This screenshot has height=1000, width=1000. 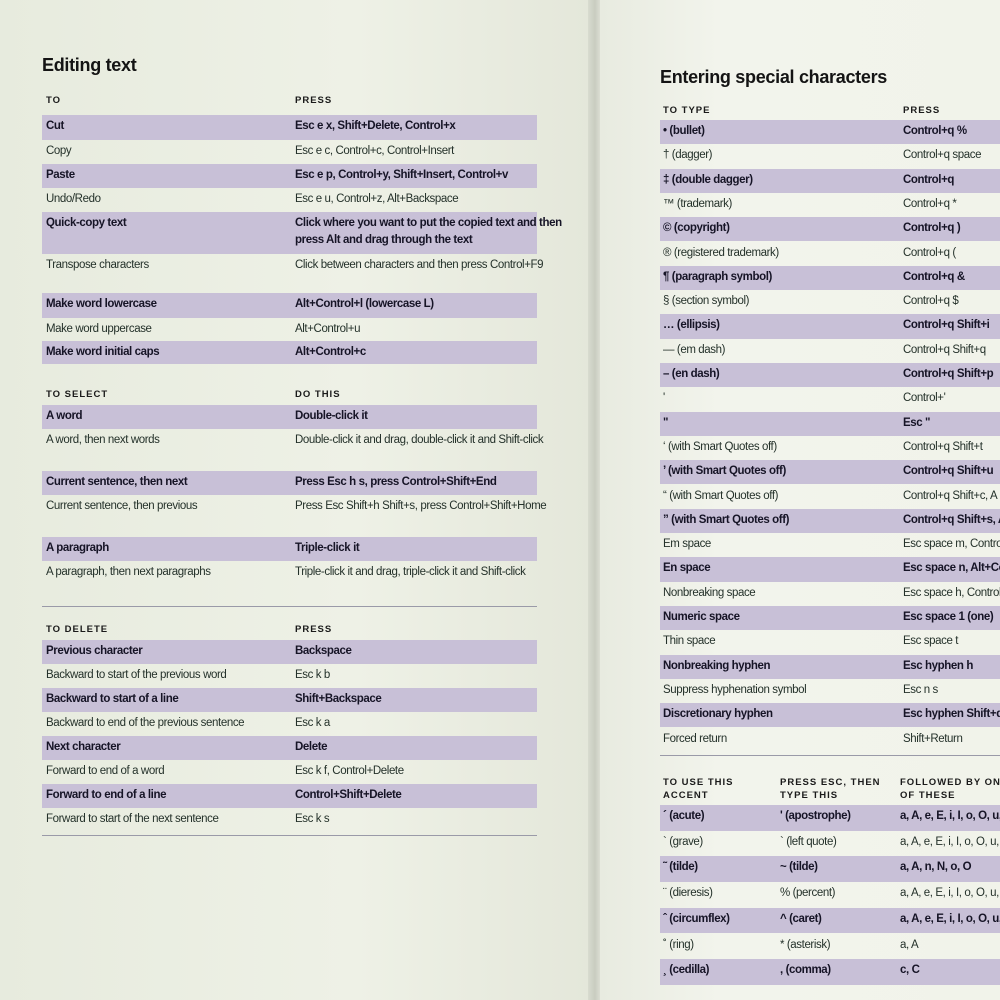 What do you see at coordinates (830, 156) in the screenshot?
I see `table-row: † (dagger) Control+q space` at bounding box center [830, 156].